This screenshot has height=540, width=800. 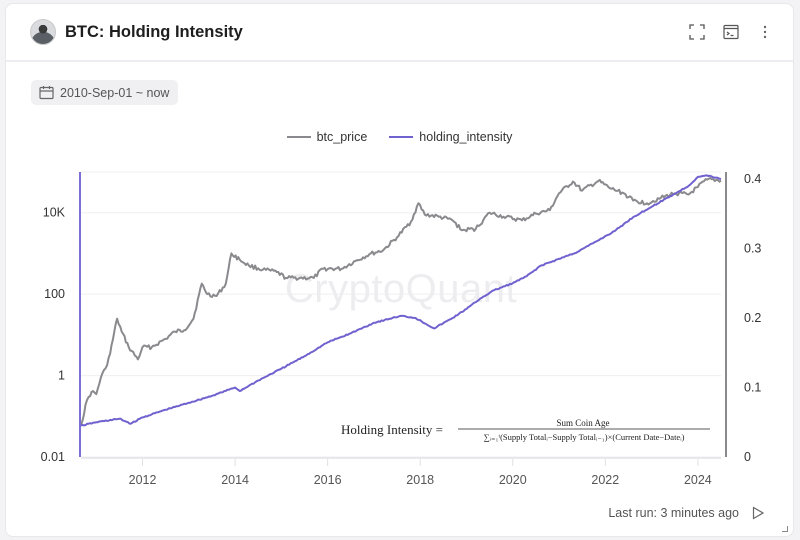 What do you see at coordinates (401, 289) in the screenshot?
I see `watermark: CryptoQuant` at bounding box center [401, 289].